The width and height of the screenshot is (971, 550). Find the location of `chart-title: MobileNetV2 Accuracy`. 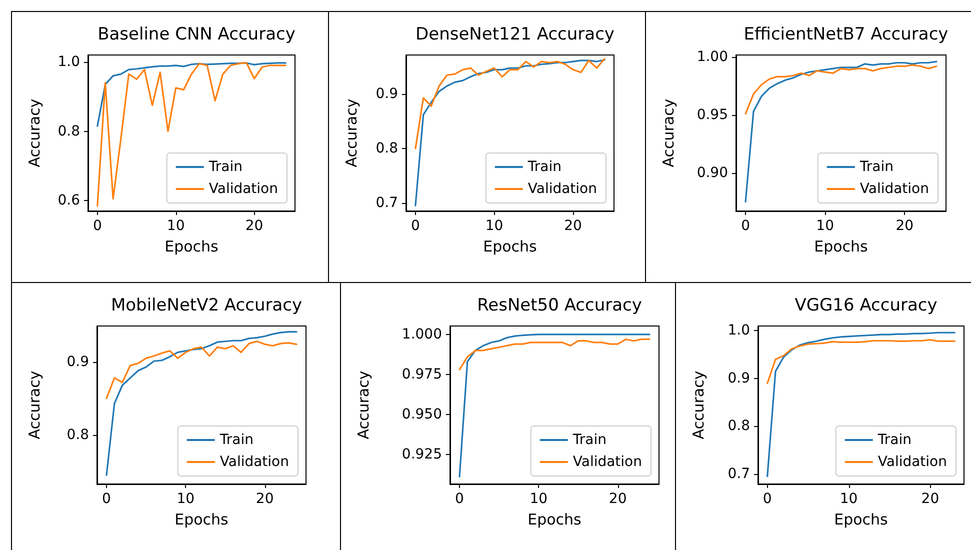

chart-title: MobileNetV2 Accuracy is located at coordinates (206, 306).